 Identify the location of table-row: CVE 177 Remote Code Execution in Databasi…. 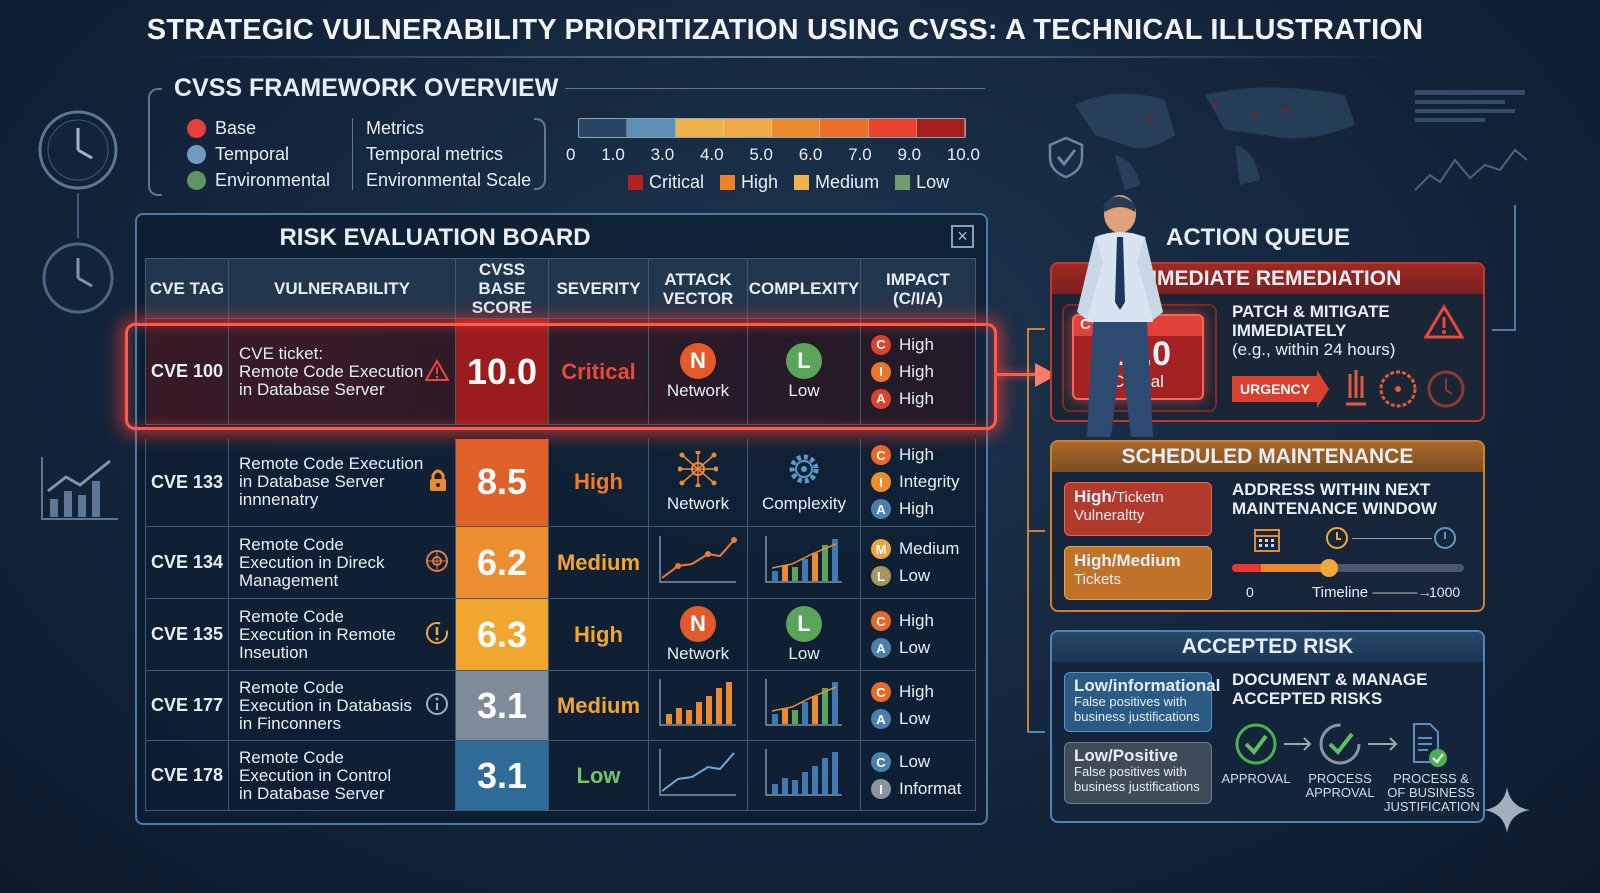
(560, 705).